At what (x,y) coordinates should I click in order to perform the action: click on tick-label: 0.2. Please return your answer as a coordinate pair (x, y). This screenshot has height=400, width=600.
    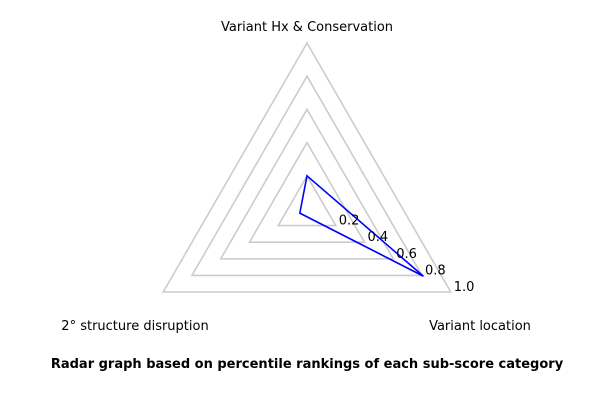
    Looking at the image, I should click on (349, 221).